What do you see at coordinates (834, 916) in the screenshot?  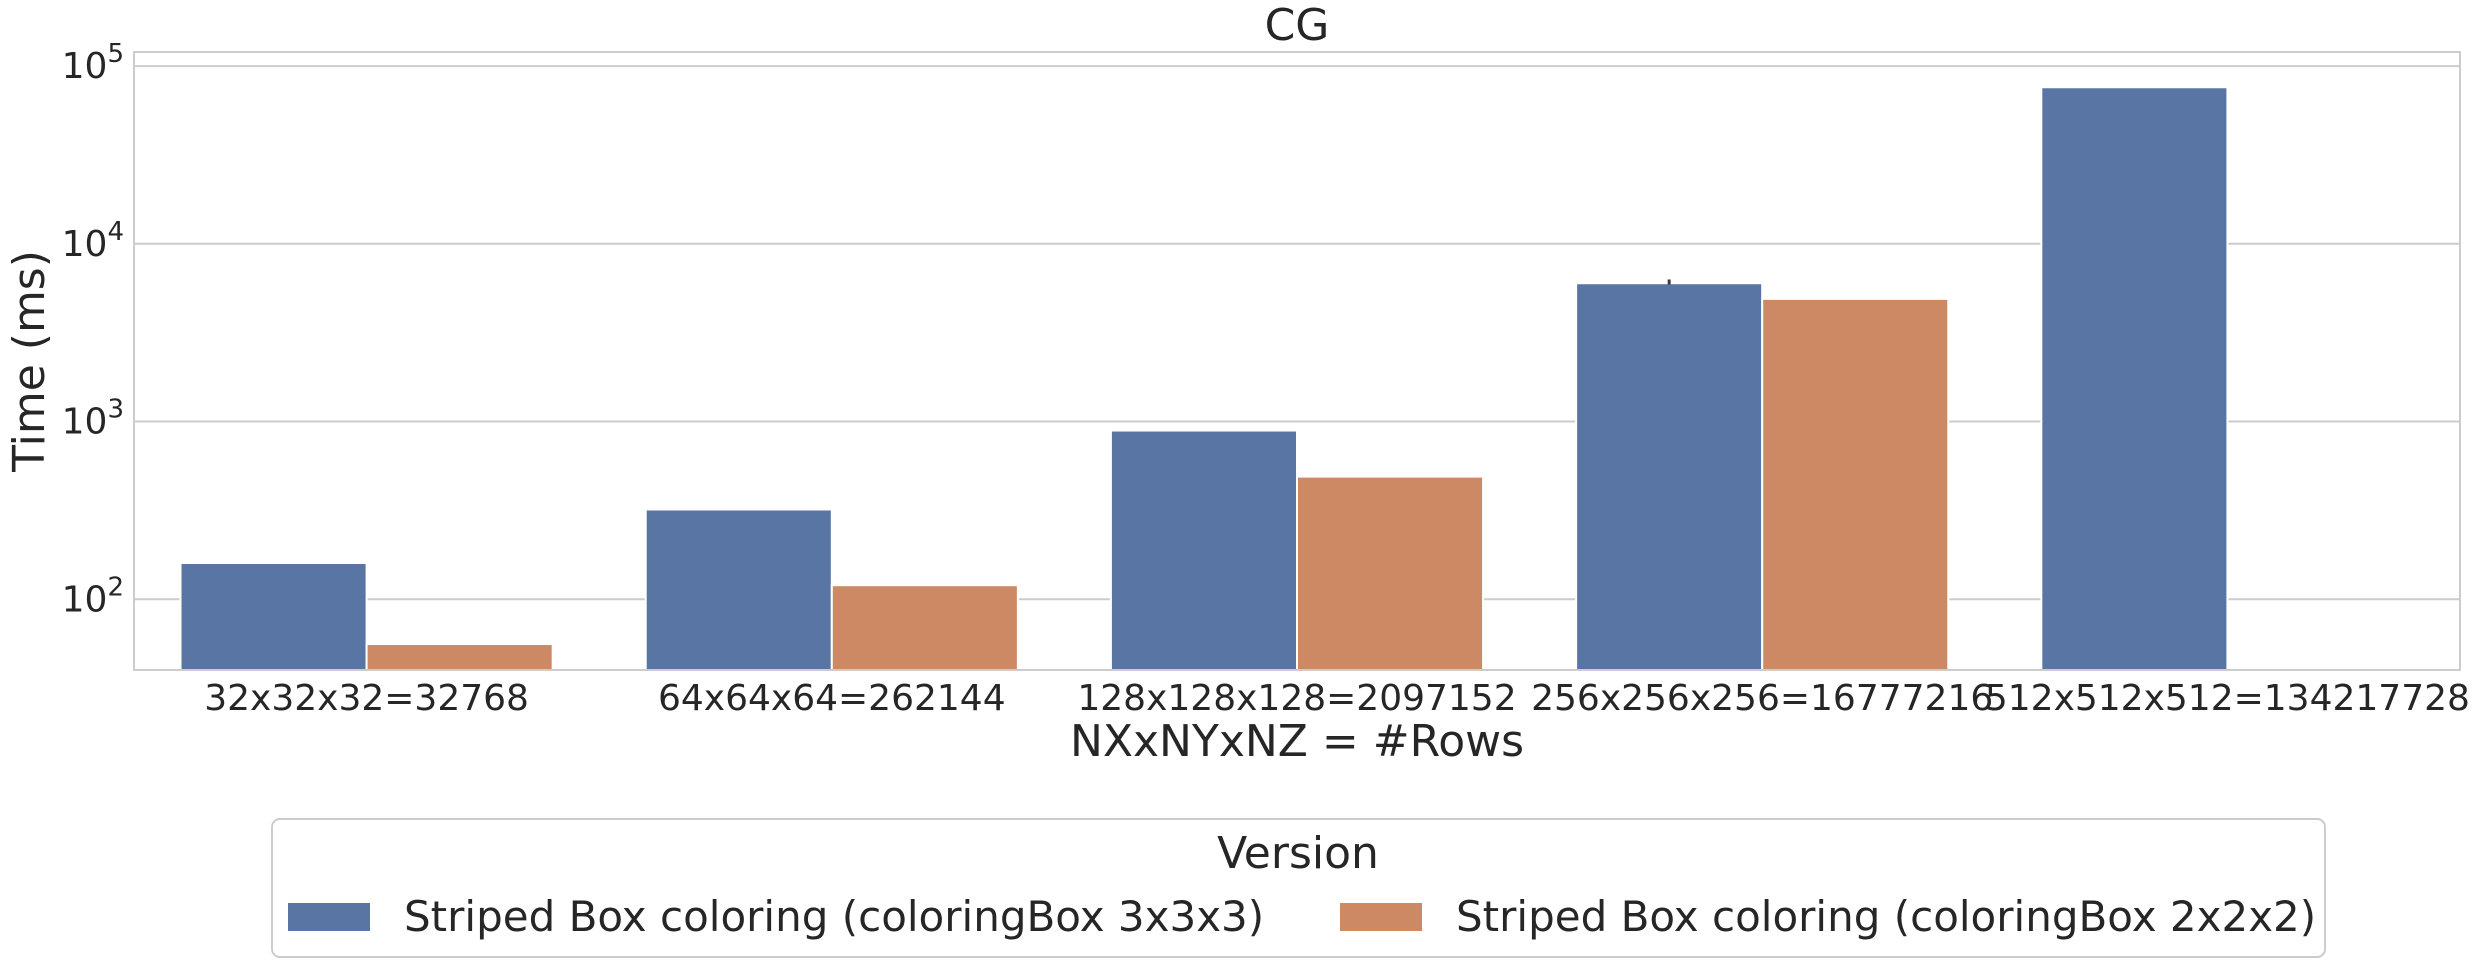 I see `legend-label-1: Striped Box coloring (coloringBox 3x3x3)` at bounding box center [834, 916].